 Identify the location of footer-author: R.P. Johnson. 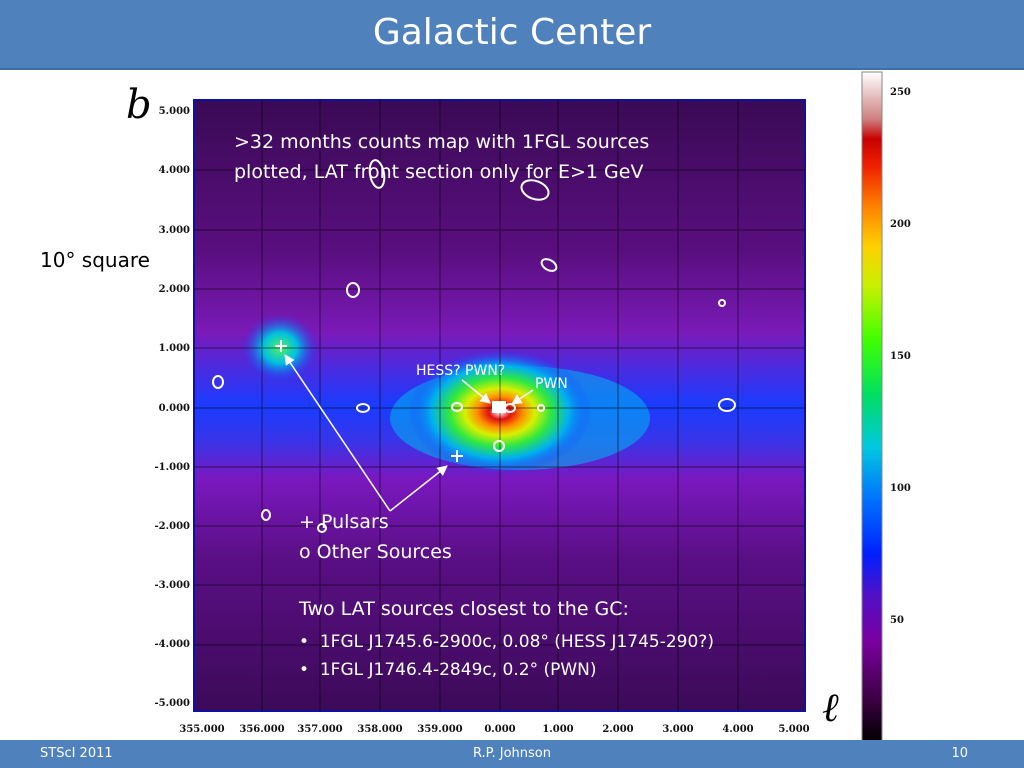
(511, 753).